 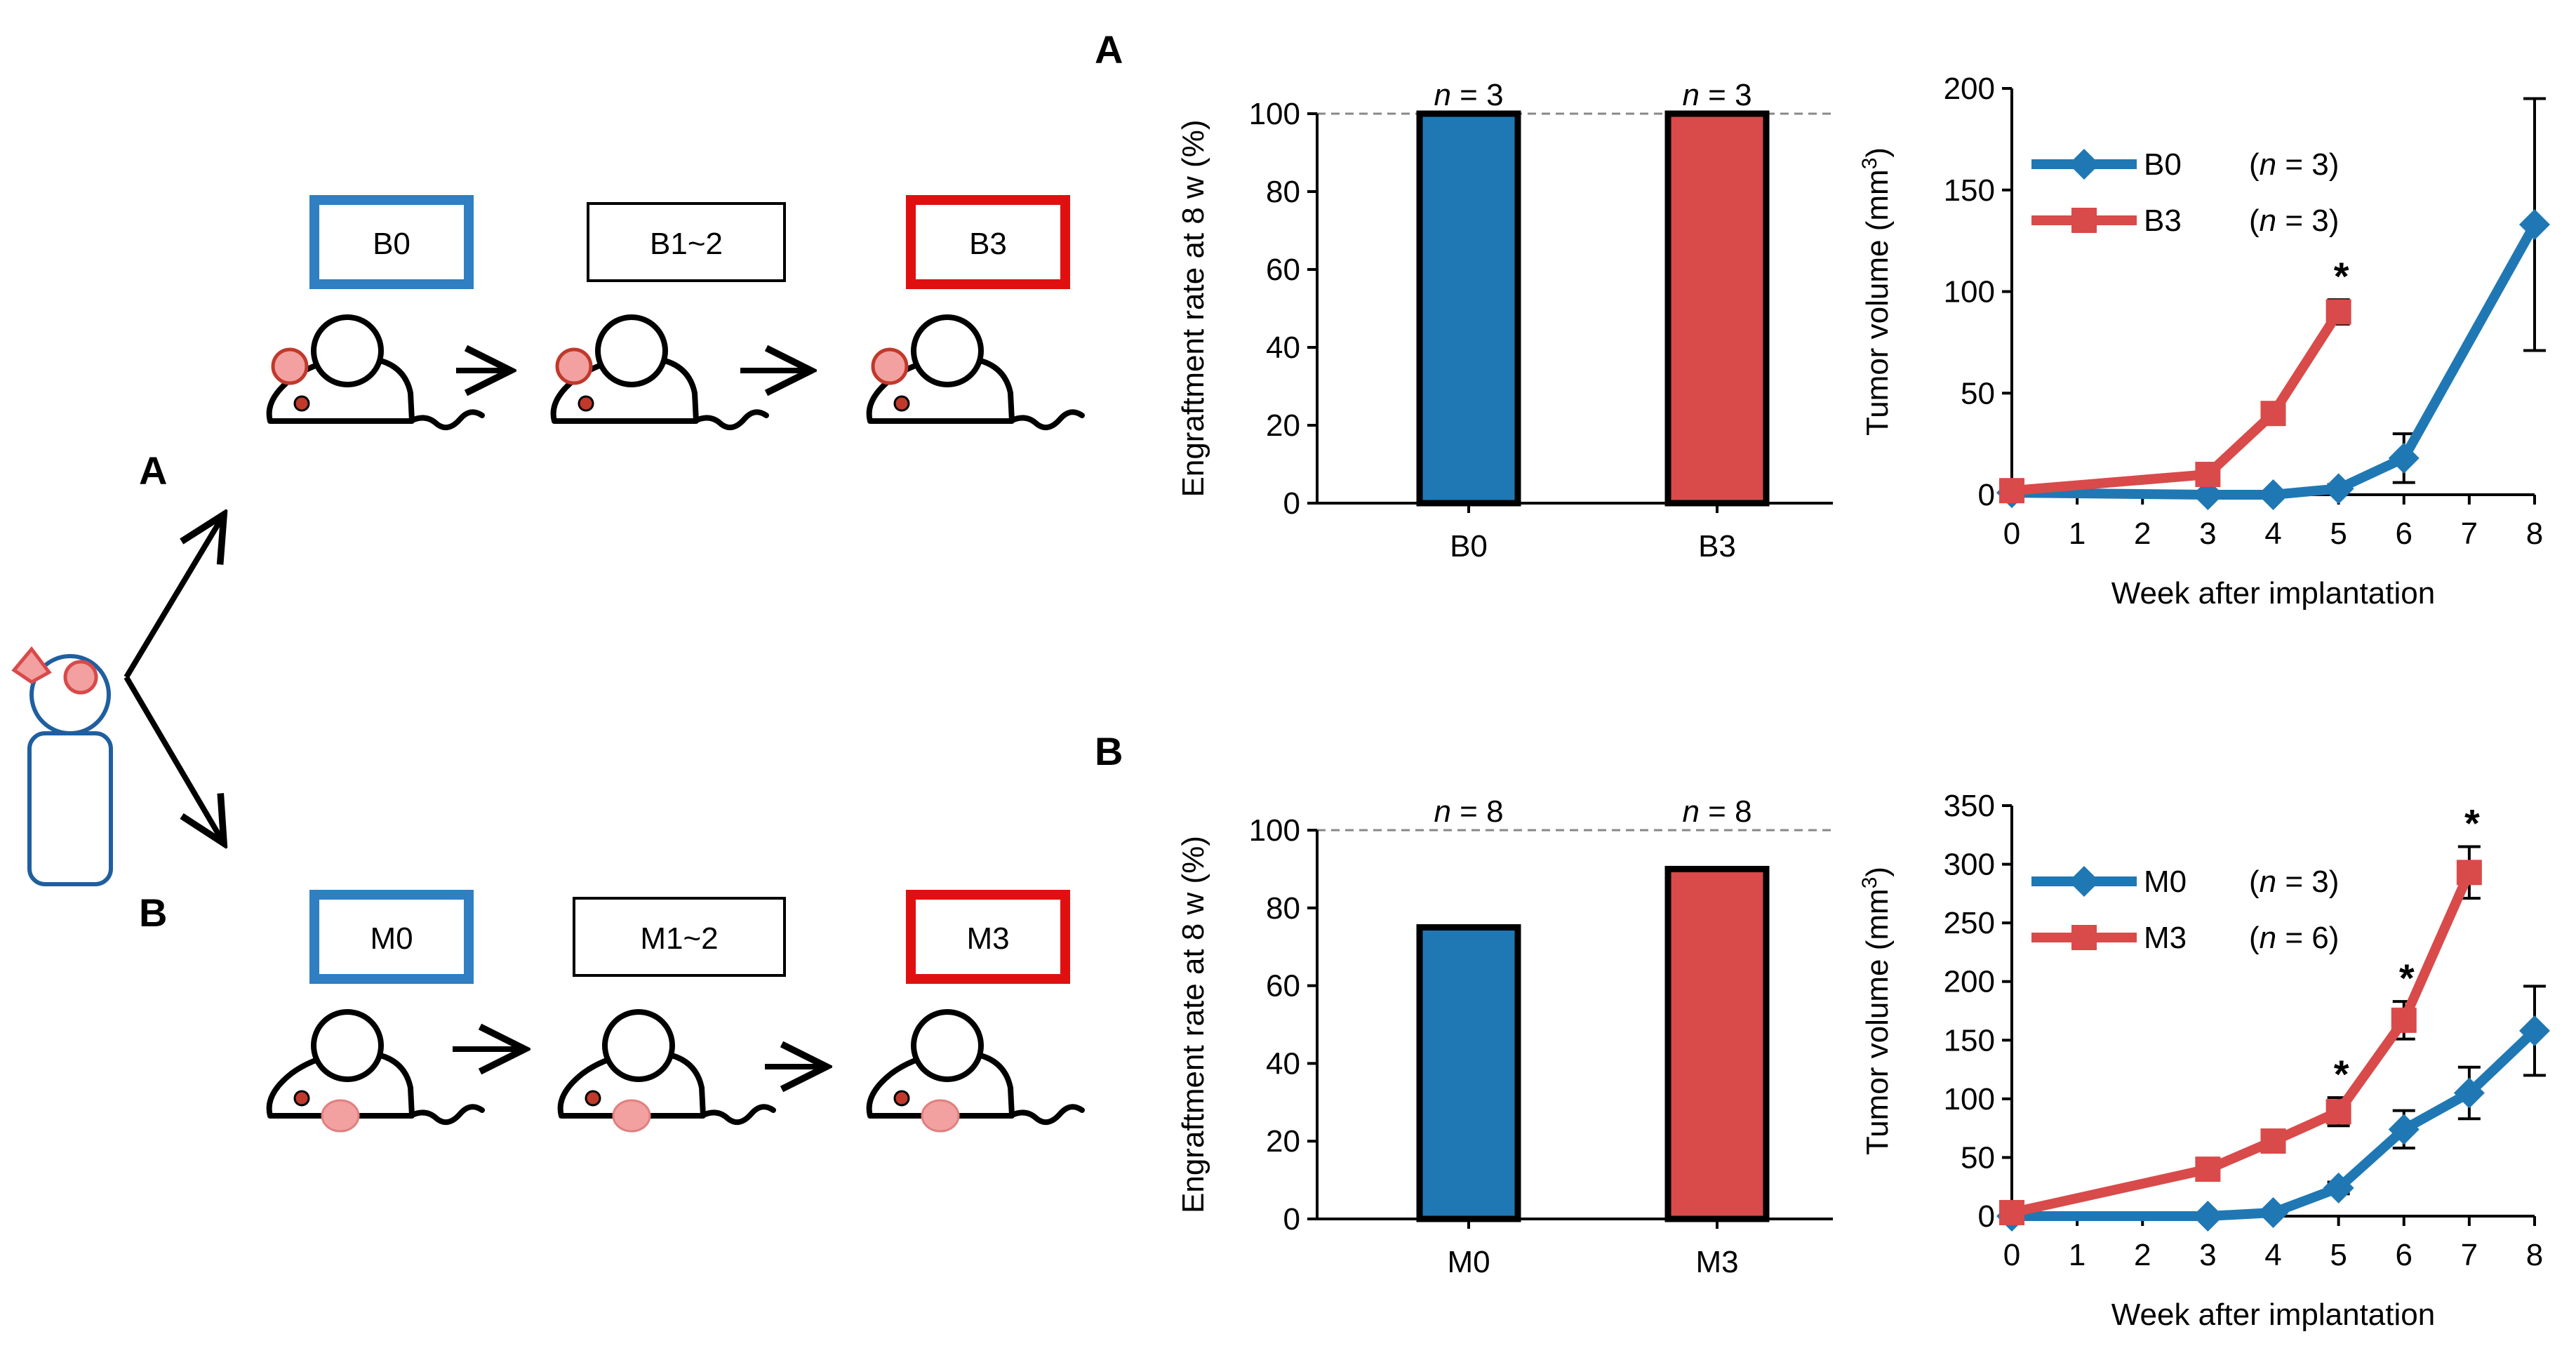 What do you see at coordinates (1970, 806) in the screenshot?
I see `y-tick-label: 350` at bounding box center [1970, 806].